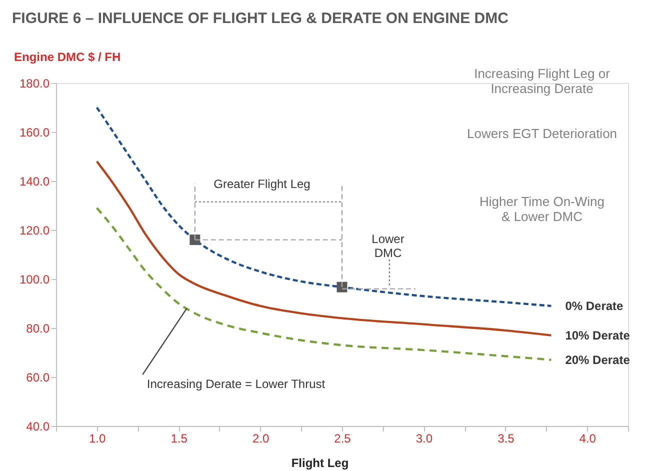 The width and height of the screenshot is (658, 471). What do you see at coordinates (34, 181) in the screenshot?
I see `y-tick-label: 140.0` at bounding box center [34, 181].